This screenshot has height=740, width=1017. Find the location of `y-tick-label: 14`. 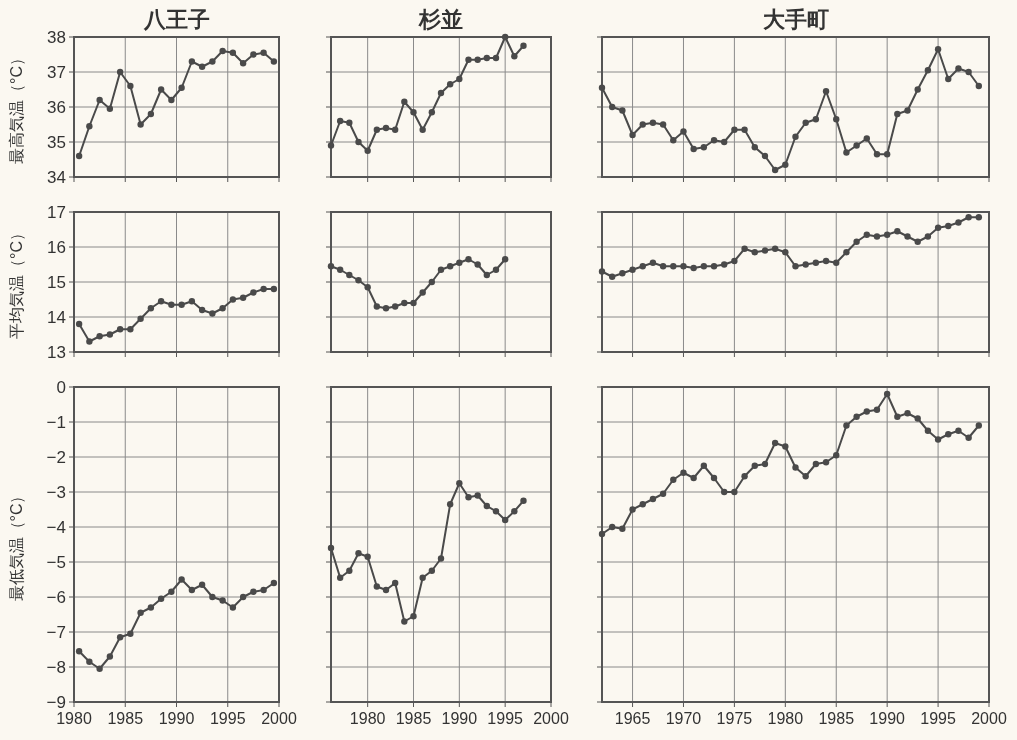

y-tick-label: 14 is located at coordinates (56, 317).